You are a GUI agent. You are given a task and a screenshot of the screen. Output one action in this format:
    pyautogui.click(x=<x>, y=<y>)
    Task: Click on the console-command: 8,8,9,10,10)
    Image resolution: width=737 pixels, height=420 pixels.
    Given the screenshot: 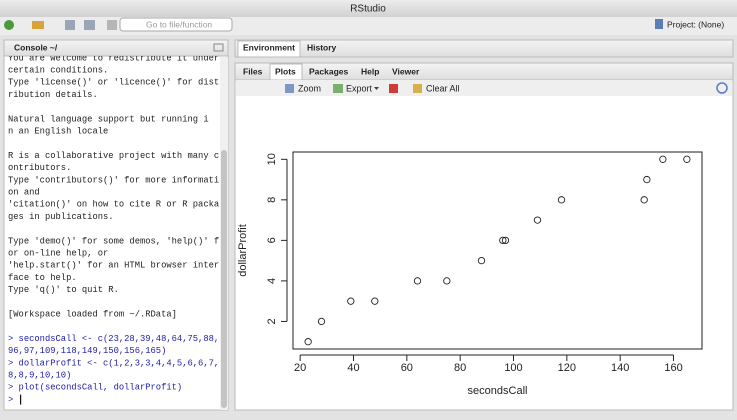 What is the action you would take?
    pyautogui.click(x=39, y=376)
    